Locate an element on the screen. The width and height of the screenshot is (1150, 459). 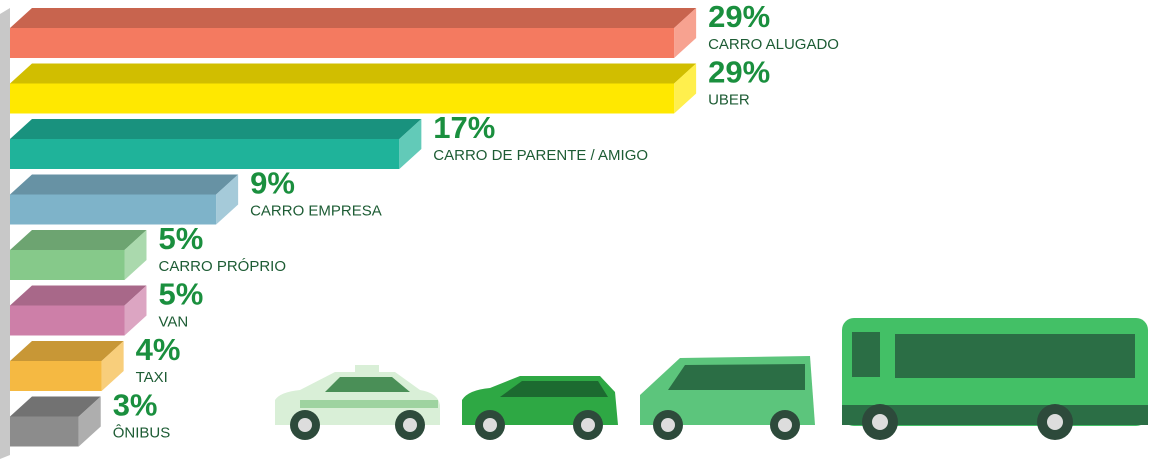
wall is located at coordinates (5, 233).